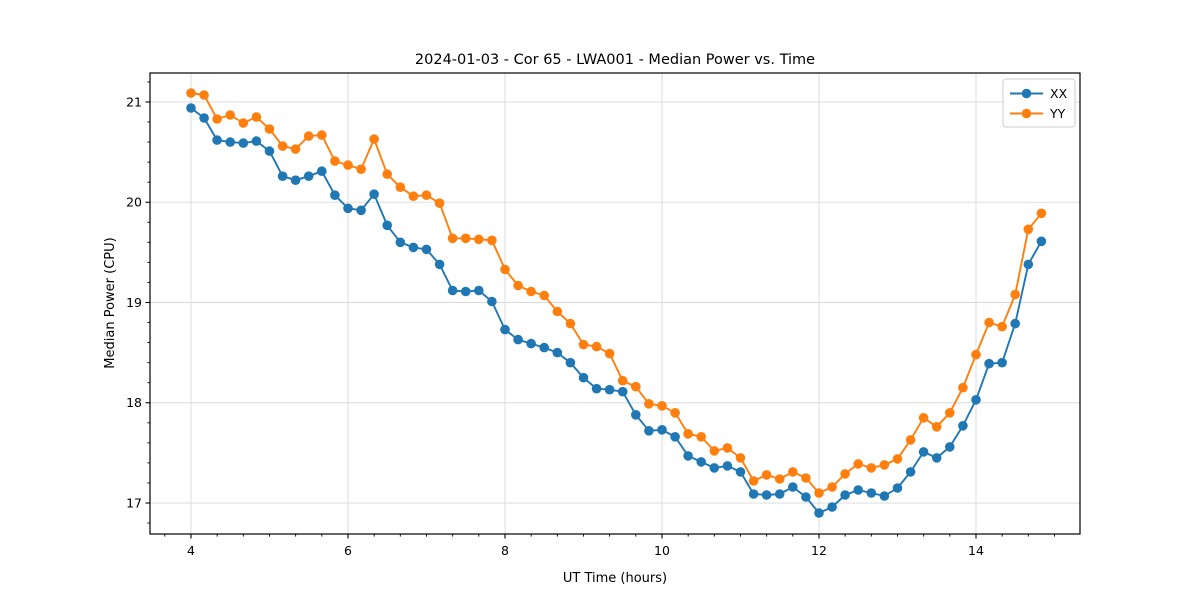 The height and width of the screenshot is (600, 1200). What do you see at coordinates (134, 302) in the screenshot?
I see `y-tick-label: 19` at bounding box center [134, 302].